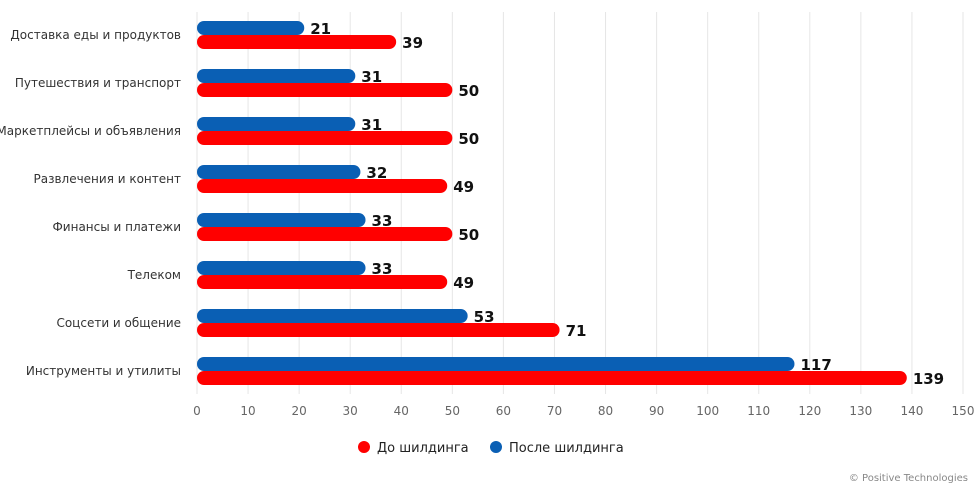 This screenshot has height=487, width=974. What do you see at coordinates (566, 448) in the screenshot?
I see `legend-label: После шилдинга` at bounding box center [566, 448].